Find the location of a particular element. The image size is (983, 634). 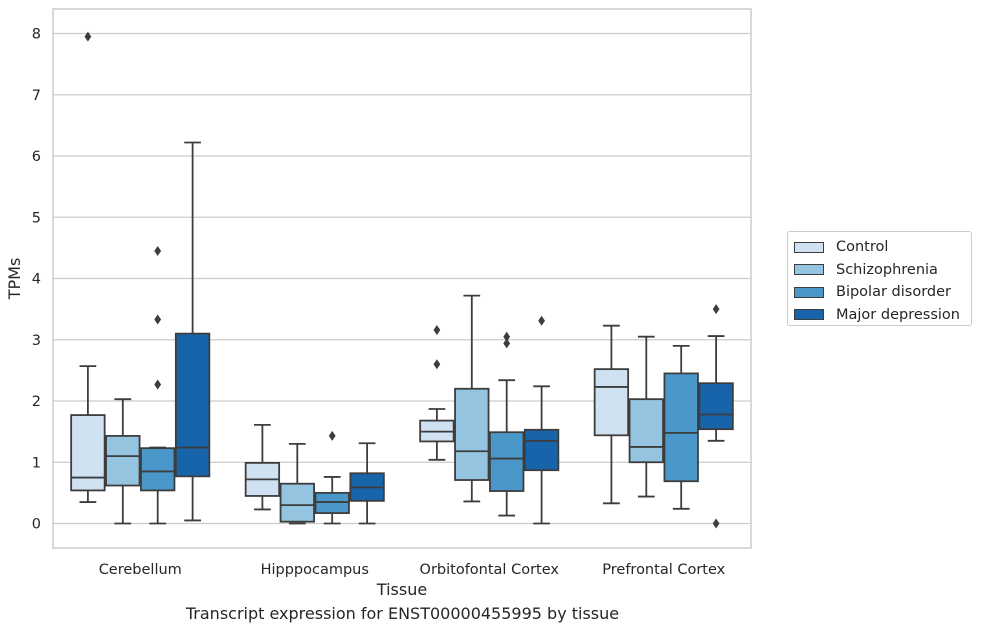

y-tick-label: 2 is located at coordinates (36, 402).